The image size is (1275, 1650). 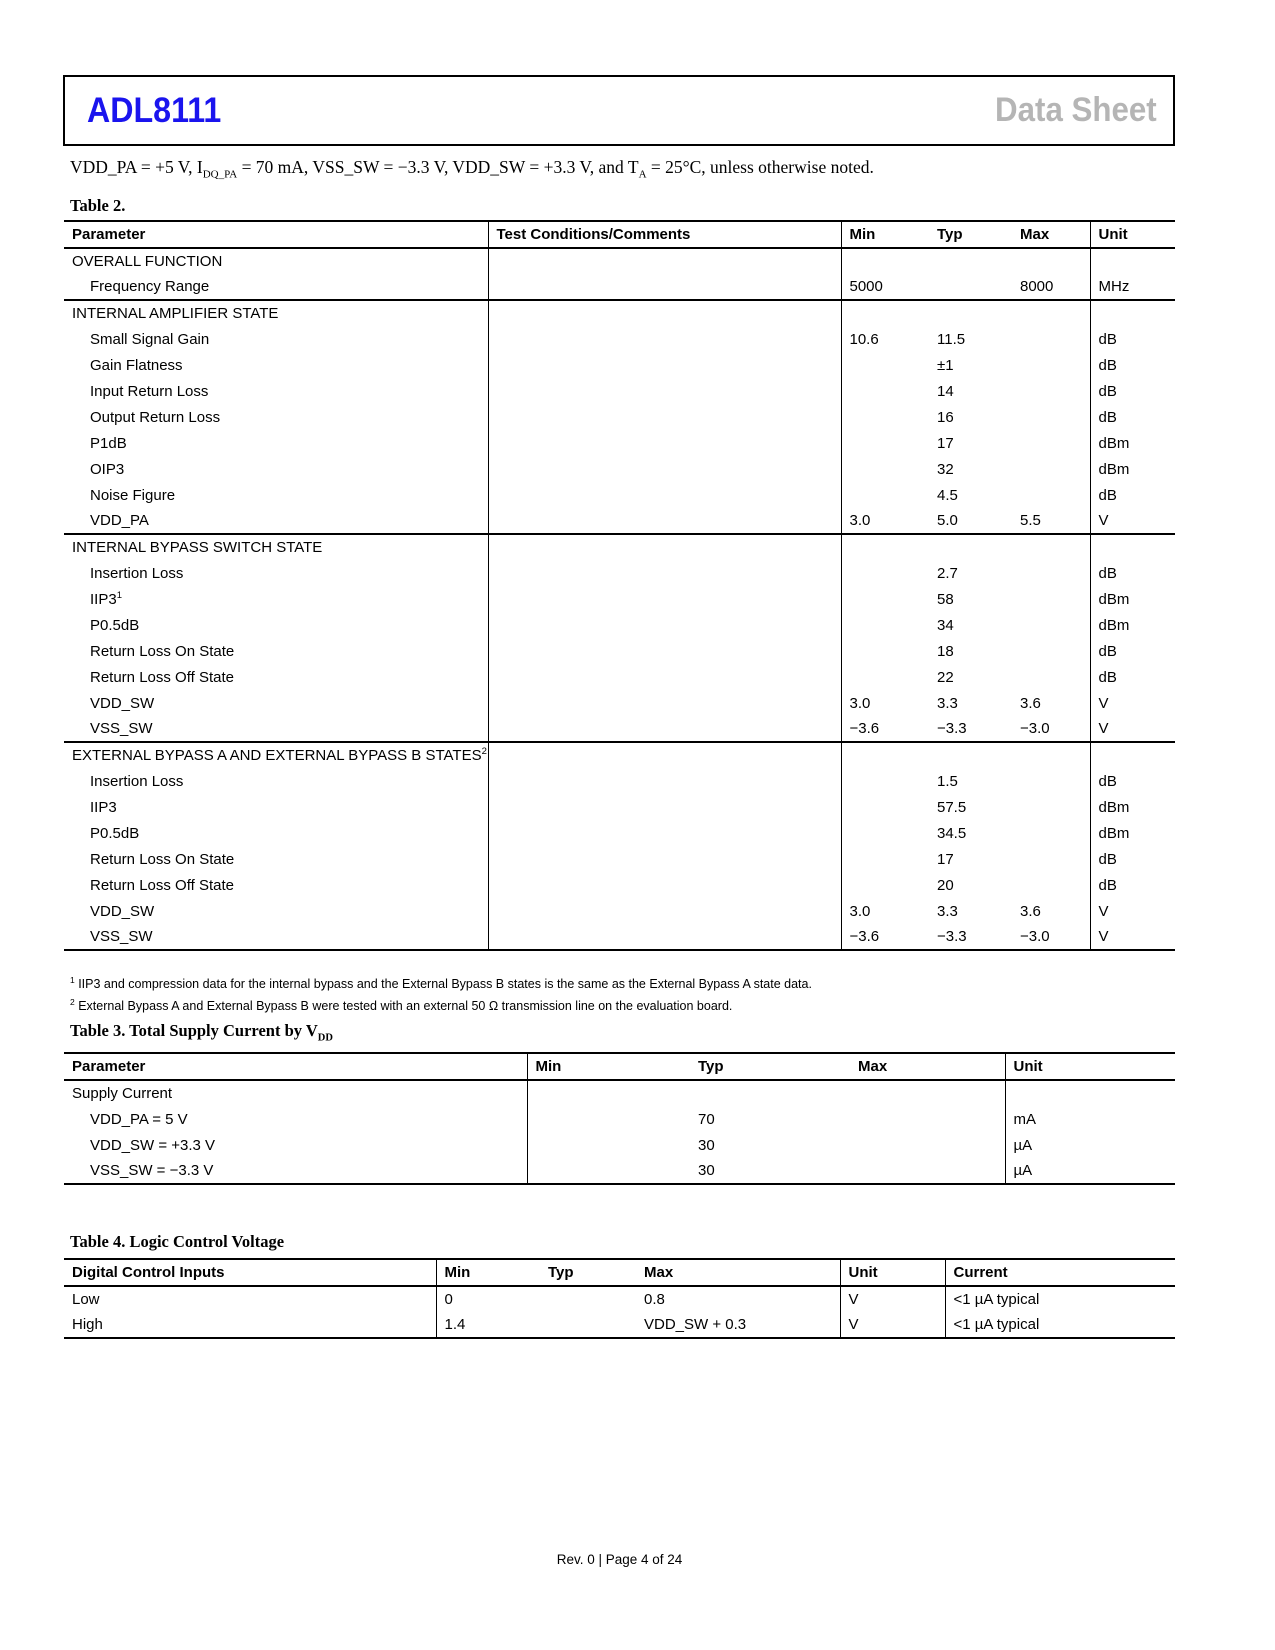 What do you see at coordinates (154, 110) in the screenshot?
I see `part-number: ADL8111` at bounding box center [154, 110].